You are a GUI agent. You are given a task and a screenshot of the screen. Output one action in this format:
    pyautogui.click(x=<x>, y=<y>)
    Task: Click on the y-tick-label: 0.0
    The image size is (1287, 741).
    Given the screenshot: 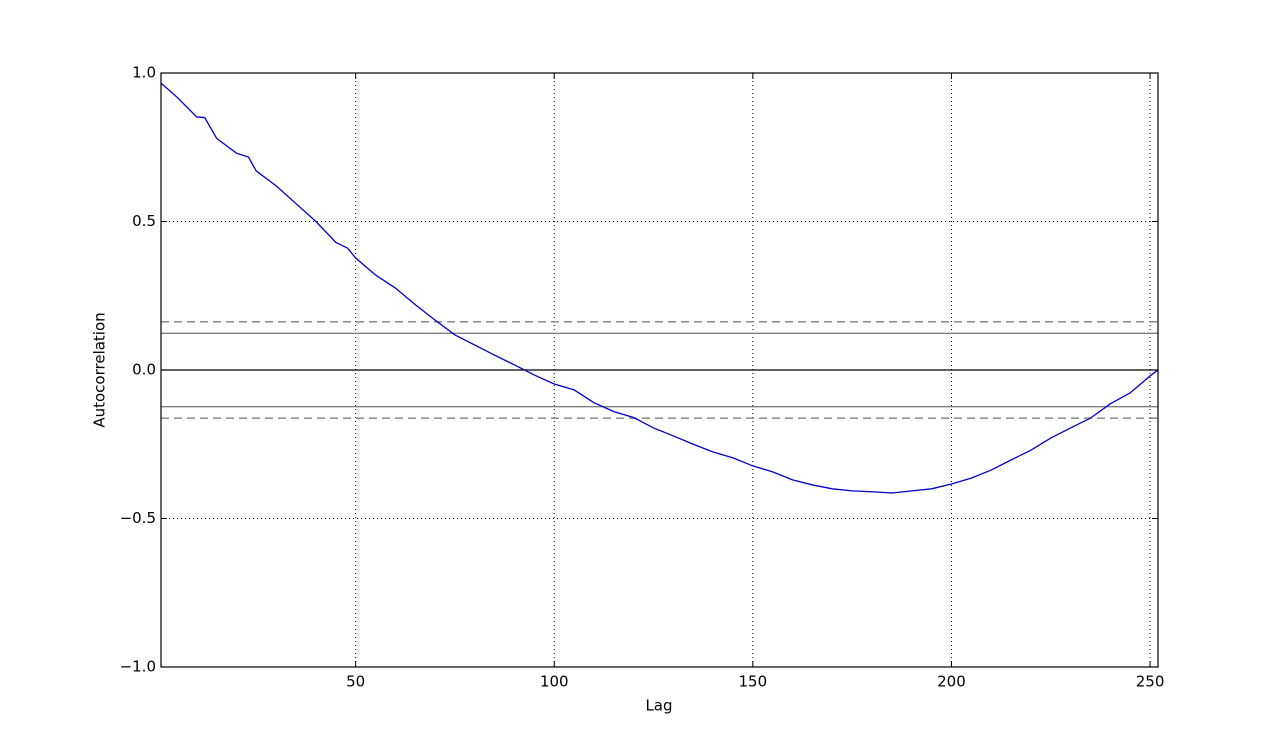 What is the action you would take?
    pyautogui.click(x=144, y=370)
    